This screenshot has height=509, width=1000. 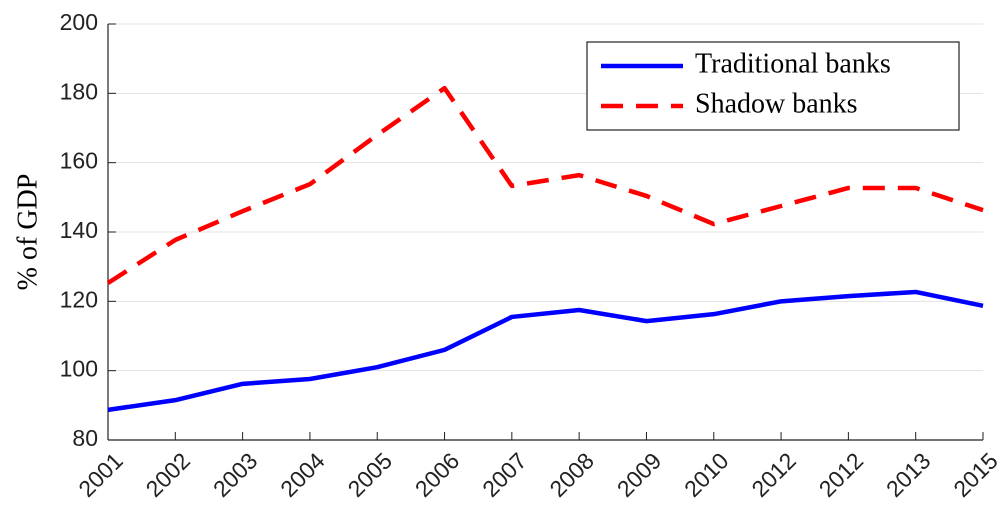 What do you see at coordinates (79, 230) in the screenshot?
I see `y-tick-label: 140` at bounding box center [79, 230].